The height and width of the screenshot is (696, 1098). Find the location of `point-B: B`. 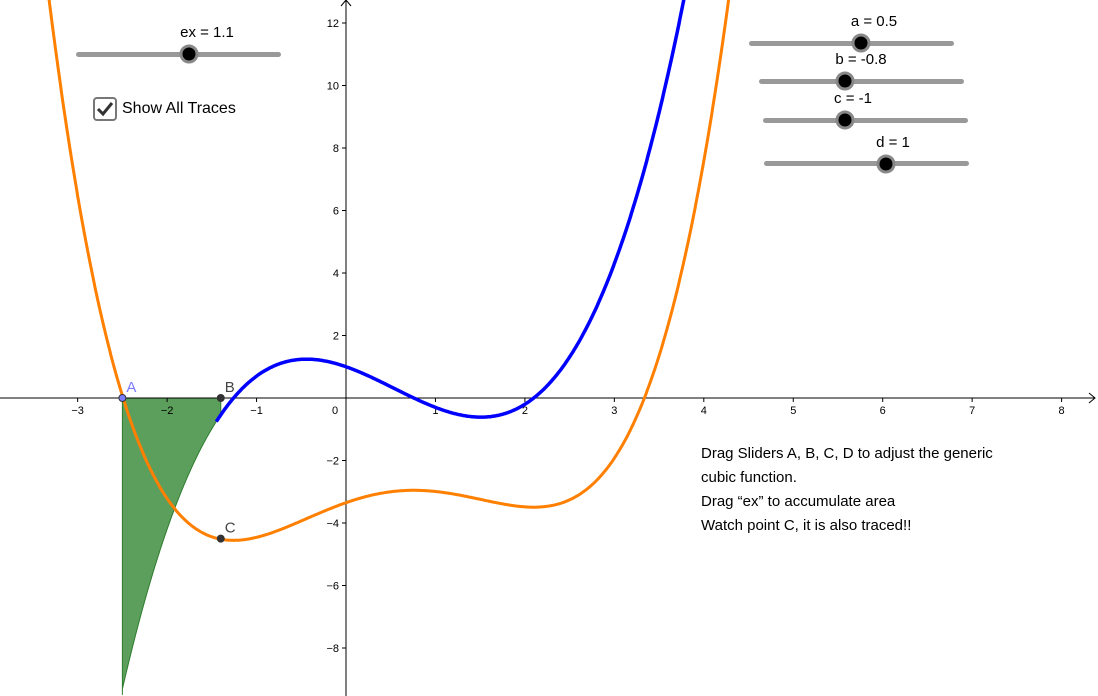

point-B: B is located at coordinates (225, 390).